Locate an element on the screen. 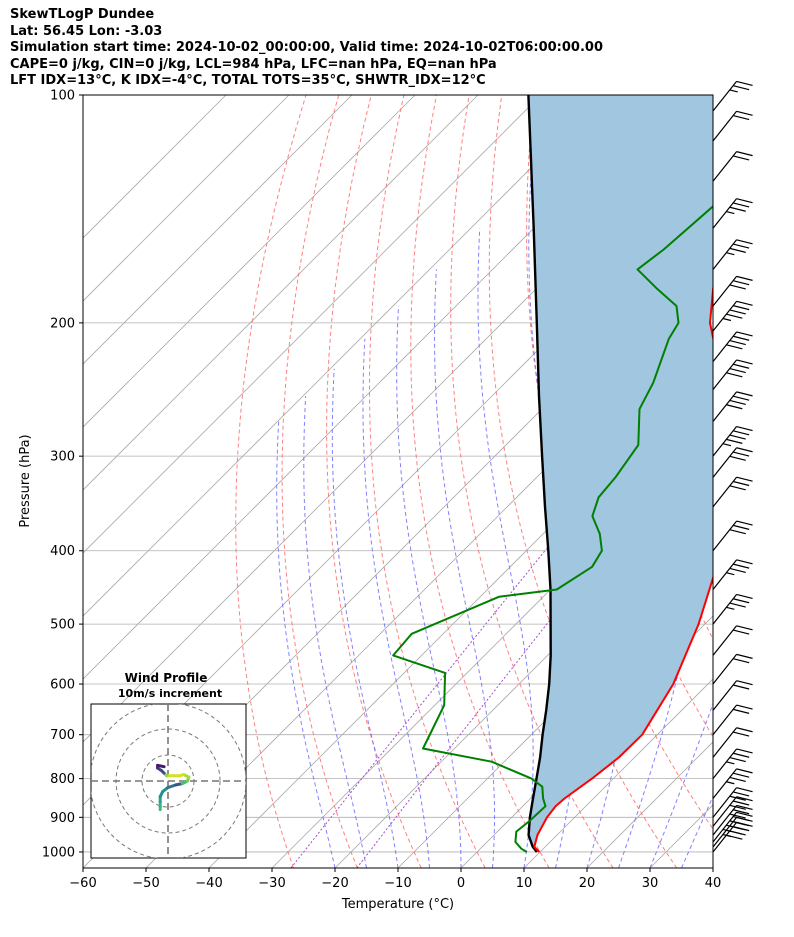 The image size is (794, 937). y-tick-label: 400 is located at coordinates (62, 551).